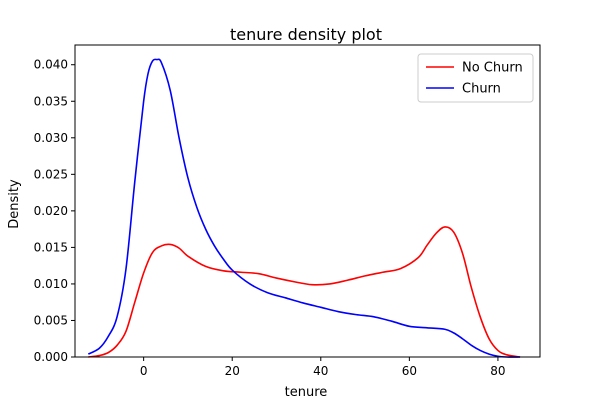  I want to click on x-tick-label: 40, so click(320, 371).